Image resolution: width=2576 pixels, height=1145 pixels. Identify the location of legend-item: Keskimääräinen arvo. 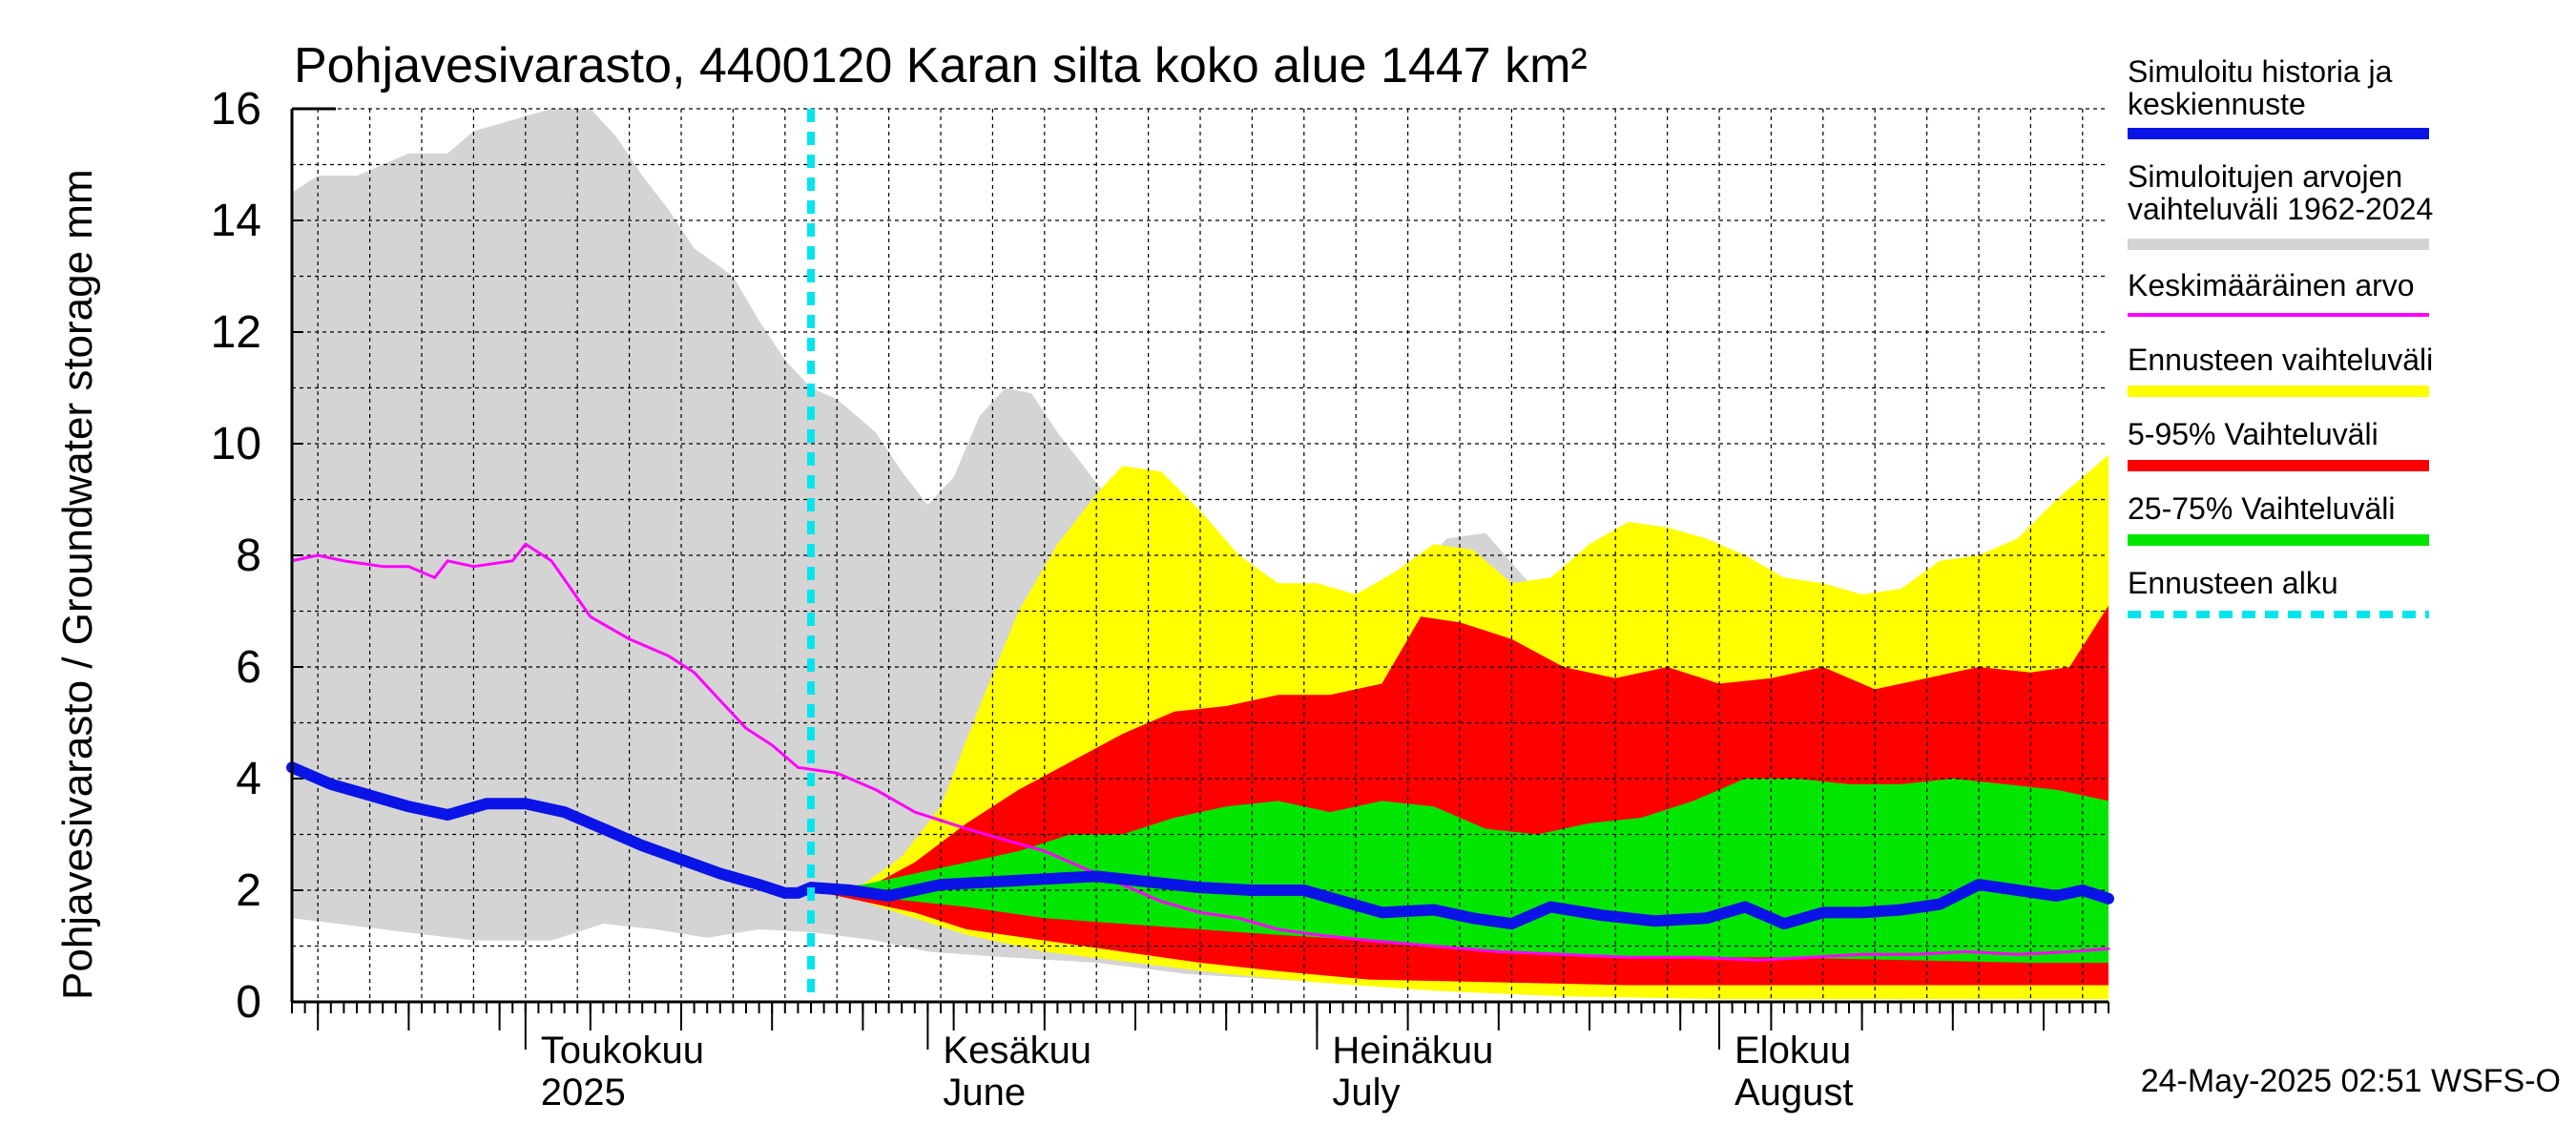
(2278, 292).